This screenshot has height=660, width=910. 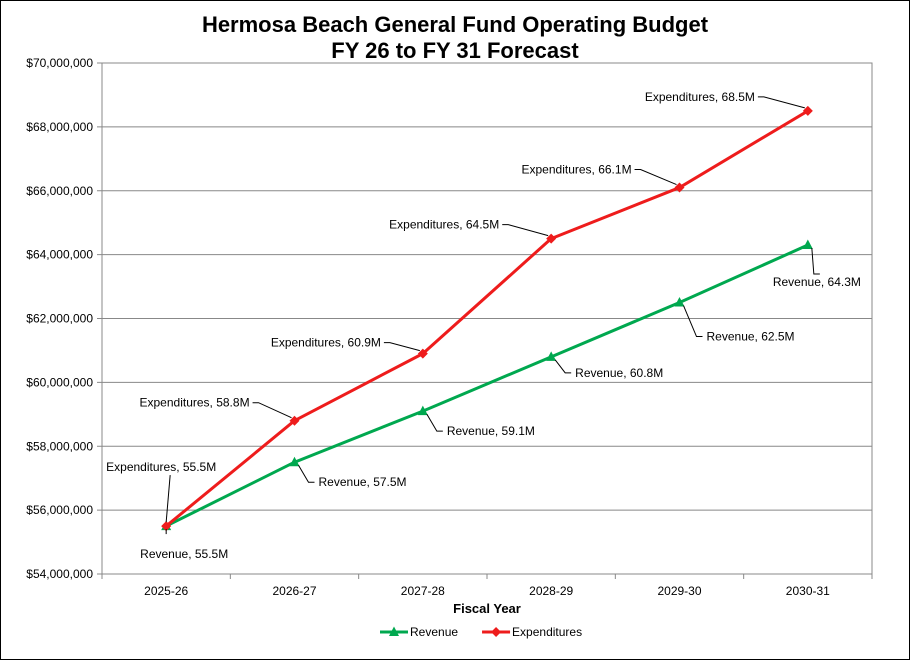 I want to click on x-axis-label: Fiscal Year, so click(x=487, y=608).